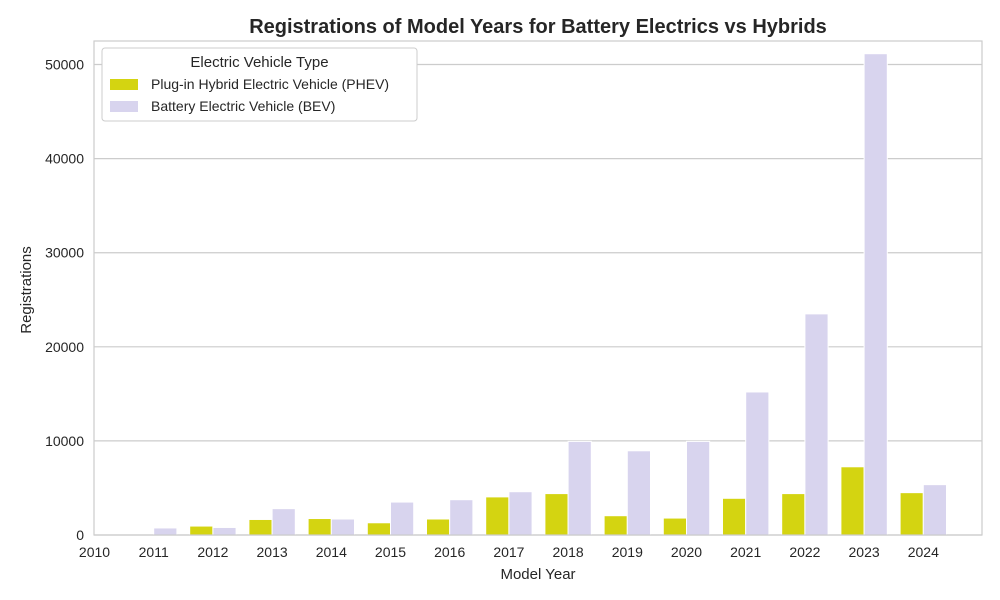  What do you see at coordinates (686, 552) in the screenshot?
I see `x-tick-label: 2020` at bounding box center [686, 552].